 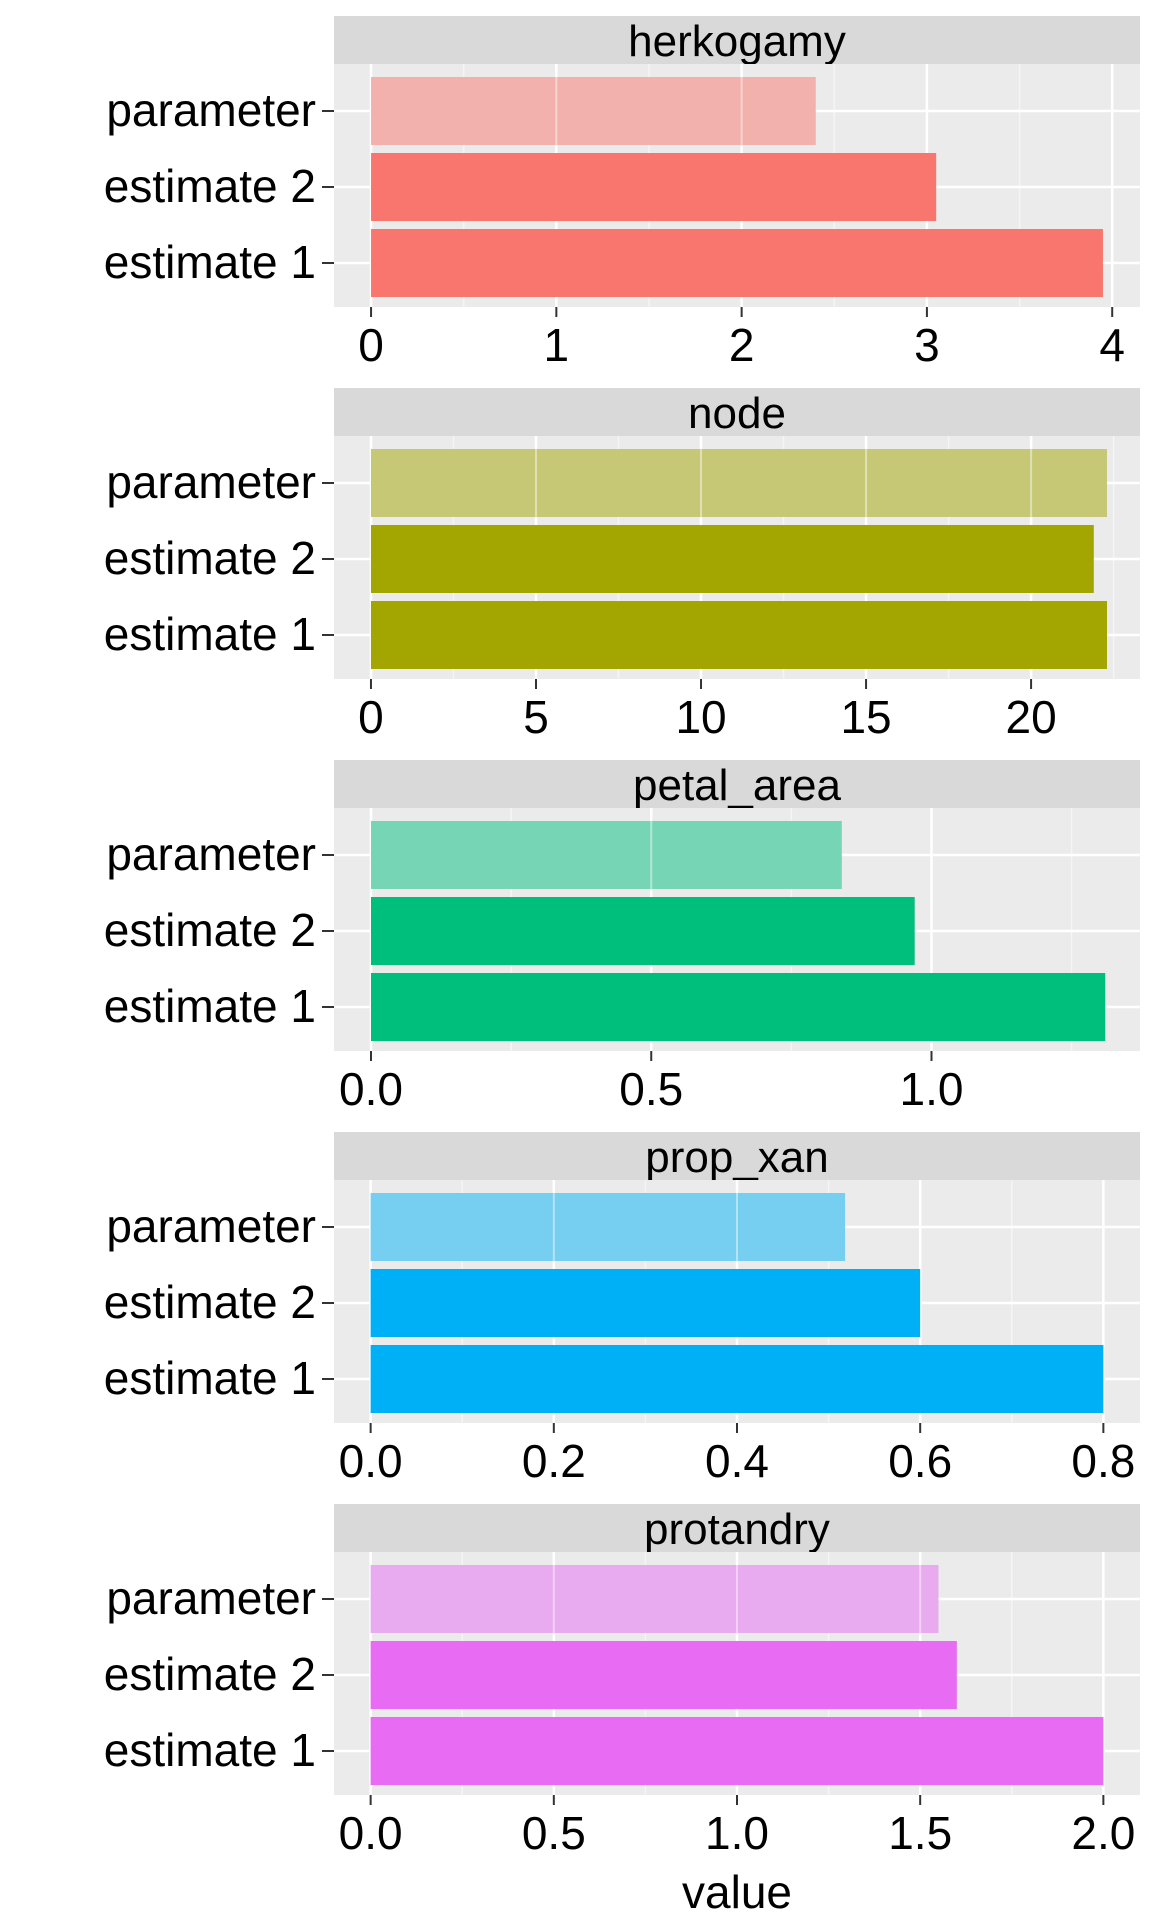 I want to click on x-tick-label: 4, so click(x=1112, y=345).